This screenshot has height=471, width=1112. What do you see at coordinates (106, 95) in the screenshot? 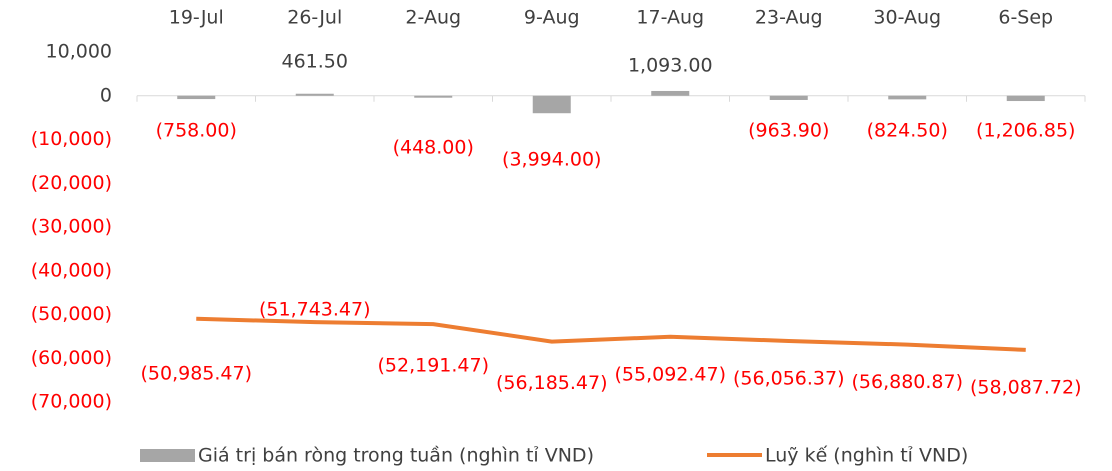
I see `y-tick-label: 0` at bounding box center [106, 95].